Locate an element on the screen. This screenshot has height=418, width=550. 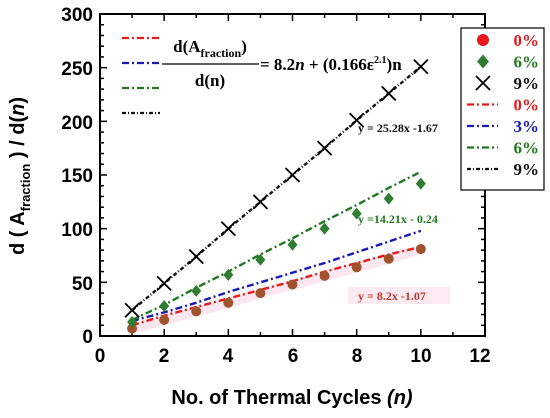
x-tick-label: 4 is located at coordinates (228, 356).